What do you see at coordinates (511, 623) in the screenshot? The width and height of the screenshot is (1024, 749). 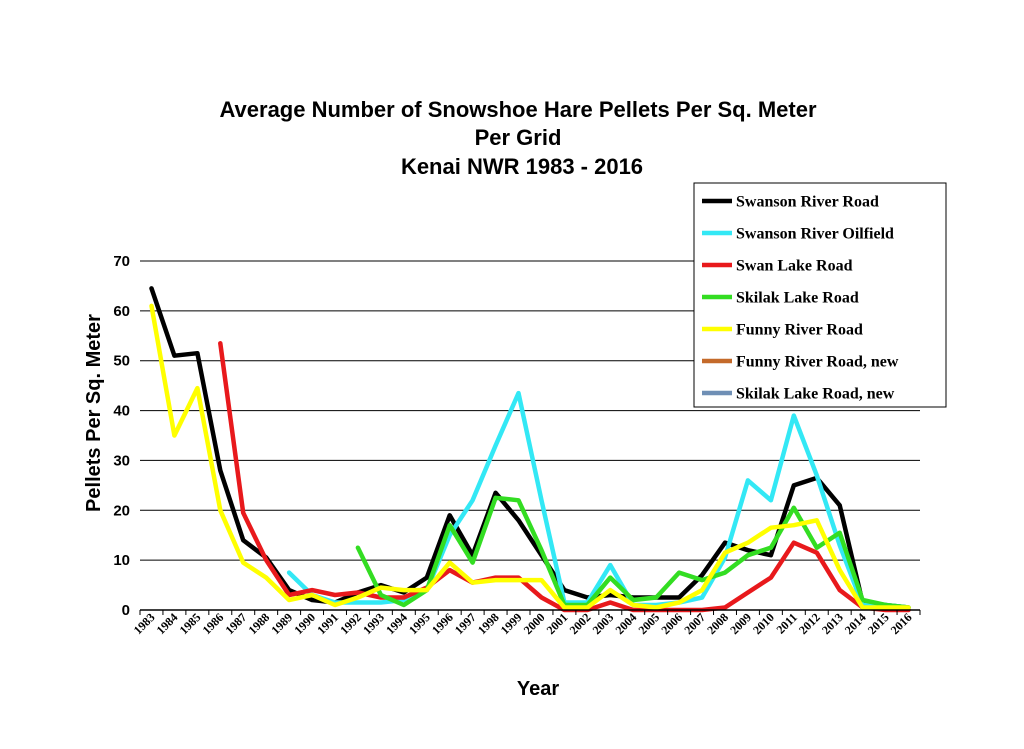 I see `x-tick-label: 1999` at bounding box center [511, 623].